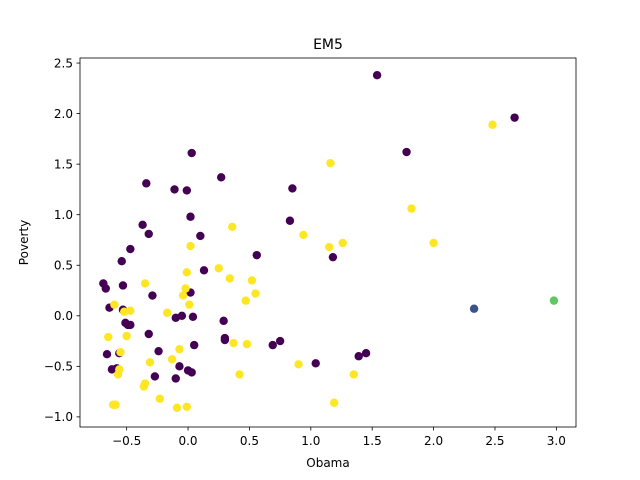 This screenshot has width=640, height=480. What do you see at coordinates (433, 441) in the screenshot?
I see `x-tick-label: 2.0` at bounding box center [433, 441].